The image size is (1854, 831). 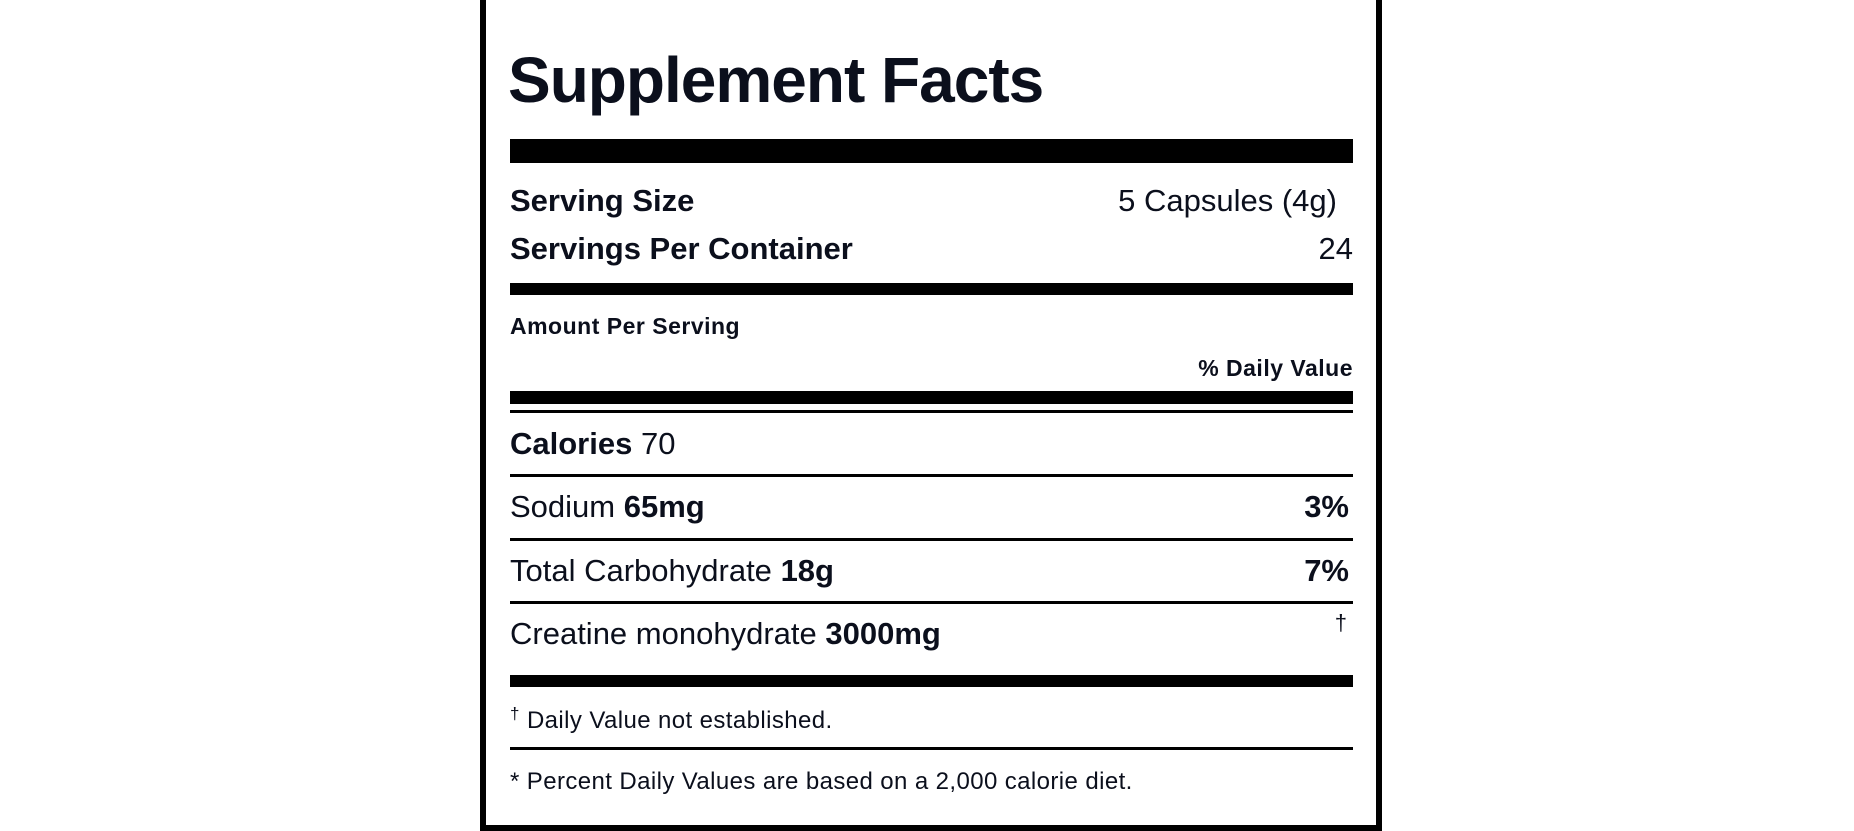 I want to click on servings-per-container-label: Servings Per Container, so click(x=681, y=248).